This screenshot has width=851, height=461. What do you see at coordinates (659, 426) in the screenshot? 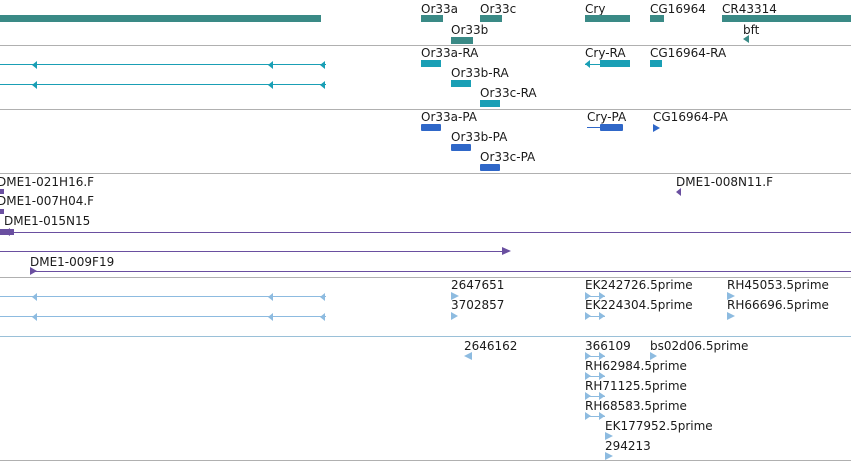
I see `est-label-ek177952: EK177952.5prime` at bounding box center [659, 426].